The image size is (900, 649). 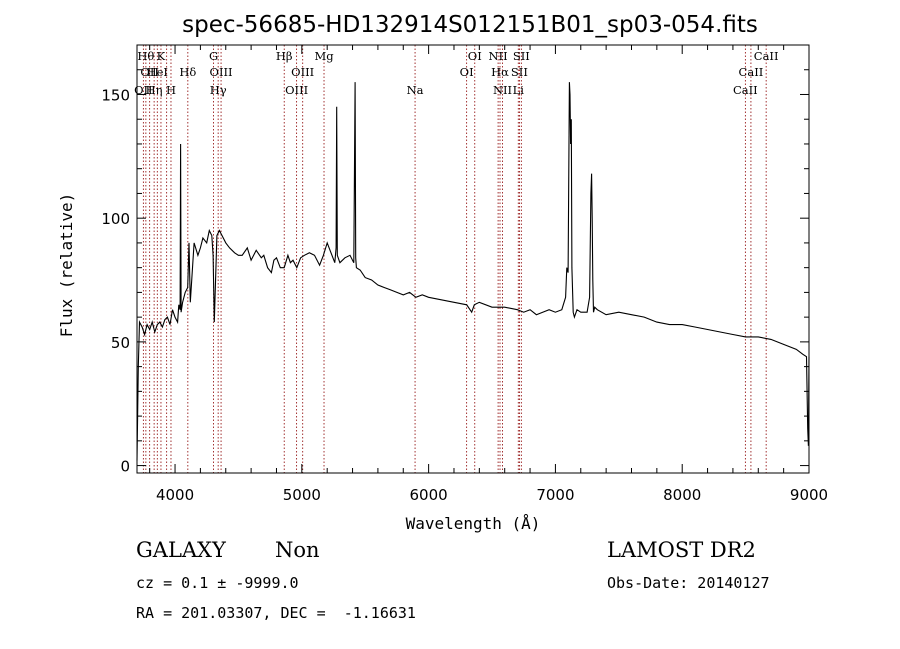 I want to click on line-label-3: Hη, so click(x=154, y=90).